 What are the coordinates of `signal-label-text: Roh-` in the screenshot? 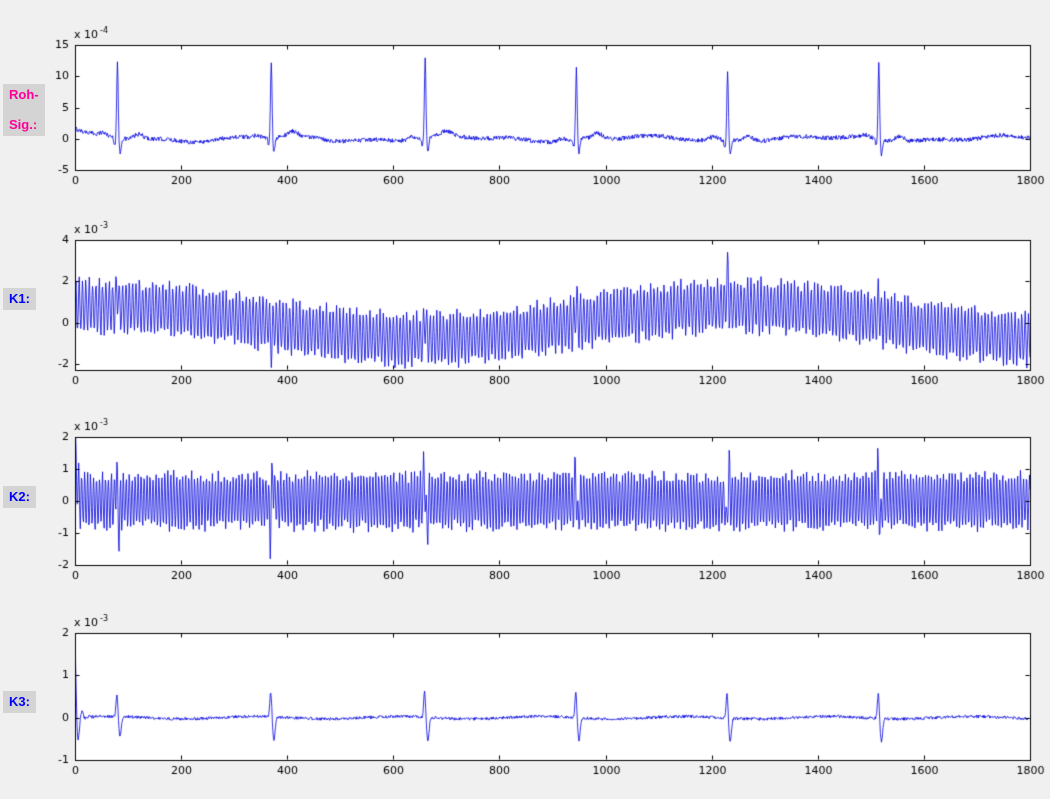 It's located at (24, 94).